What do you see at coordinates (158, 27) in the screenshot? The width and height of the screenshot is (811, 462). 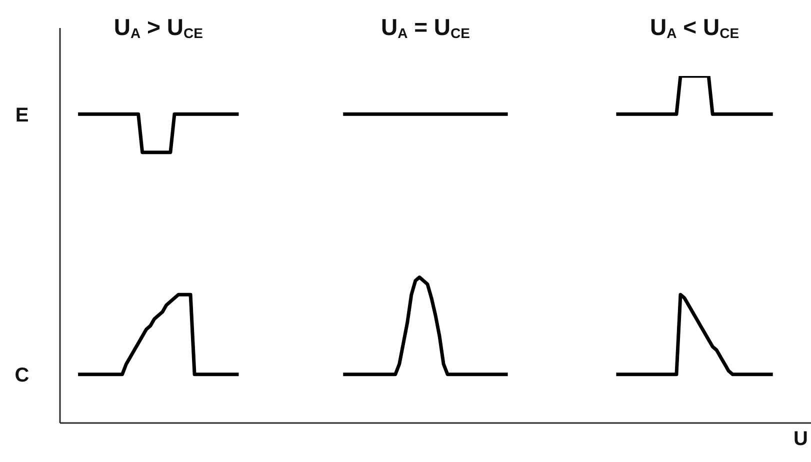 I see `text: U$_{A}$ > U$_{CE}$` at bounding box center [158, 27].